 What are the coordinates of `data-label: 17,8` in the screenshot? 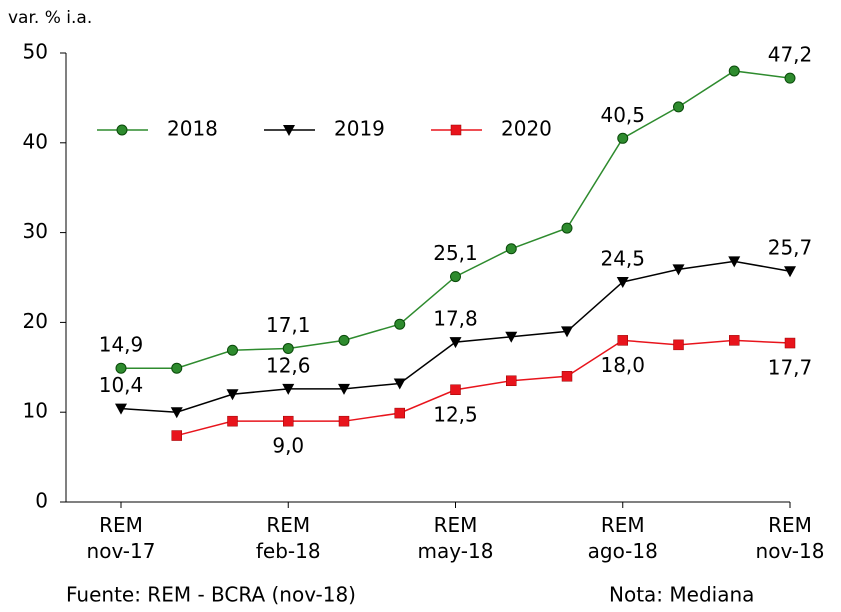 It's located at (455, 319).